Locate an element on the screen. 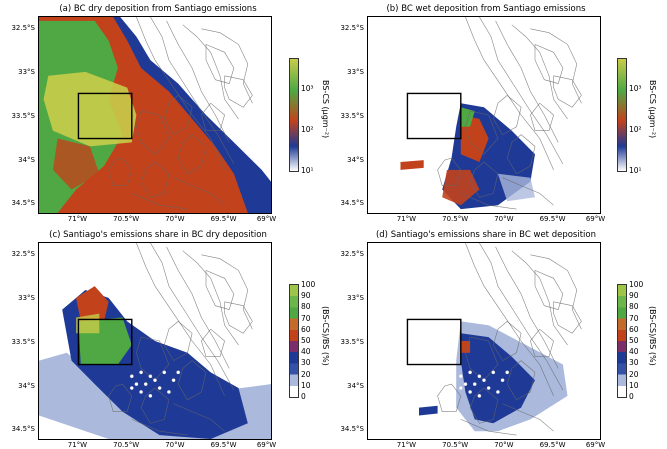 This screenshot has height=449, width=667. colorbar-tick: 90 is located at coordinates (634, 296).